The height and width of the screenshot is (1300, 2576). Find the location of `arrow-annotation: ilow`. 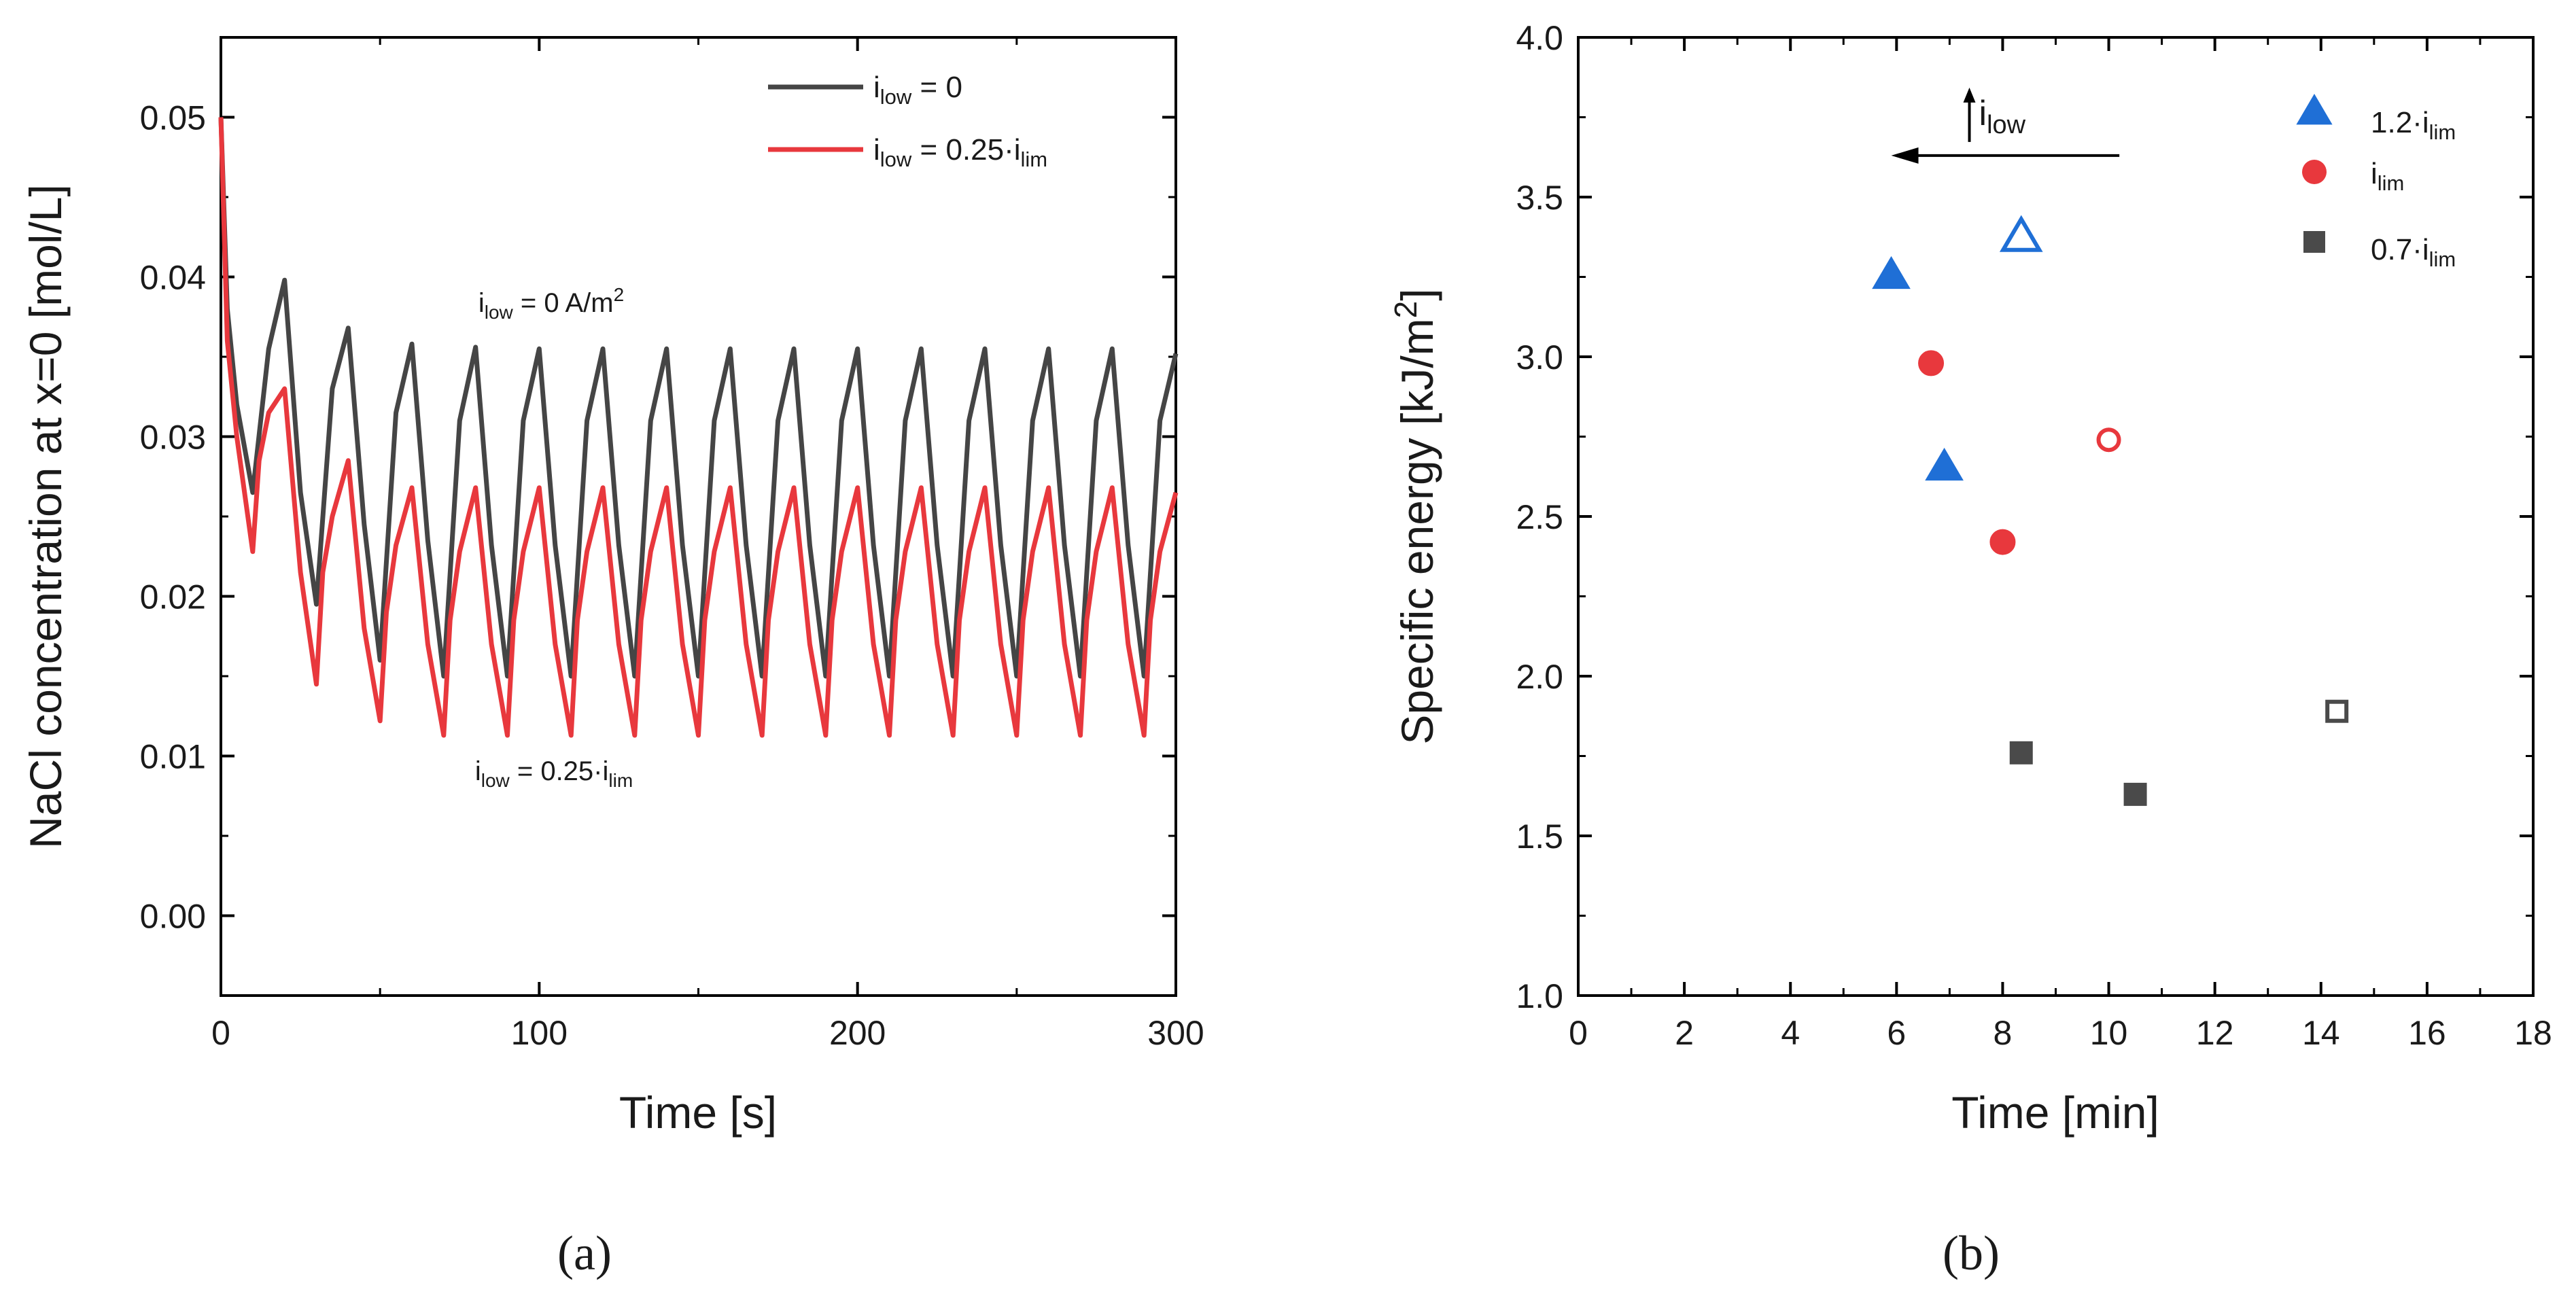

arrow-annotation: ilow is located at coordinates (2005, 125).